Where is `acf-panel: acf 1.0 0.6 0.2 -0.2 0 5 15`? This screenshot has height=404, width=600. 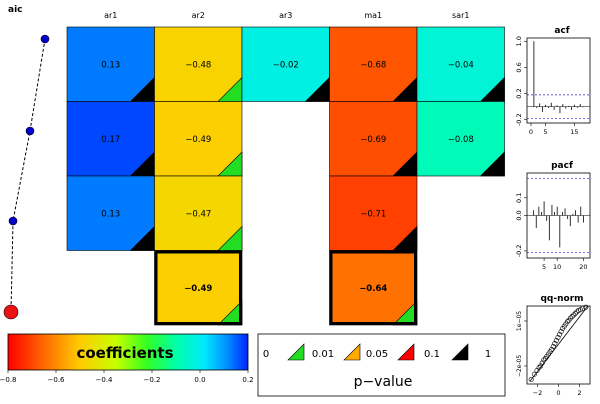 acf-panel: acf 1.0 0.6 0.2 -0.2 0 5 15 is located at coordinates (553, 81).